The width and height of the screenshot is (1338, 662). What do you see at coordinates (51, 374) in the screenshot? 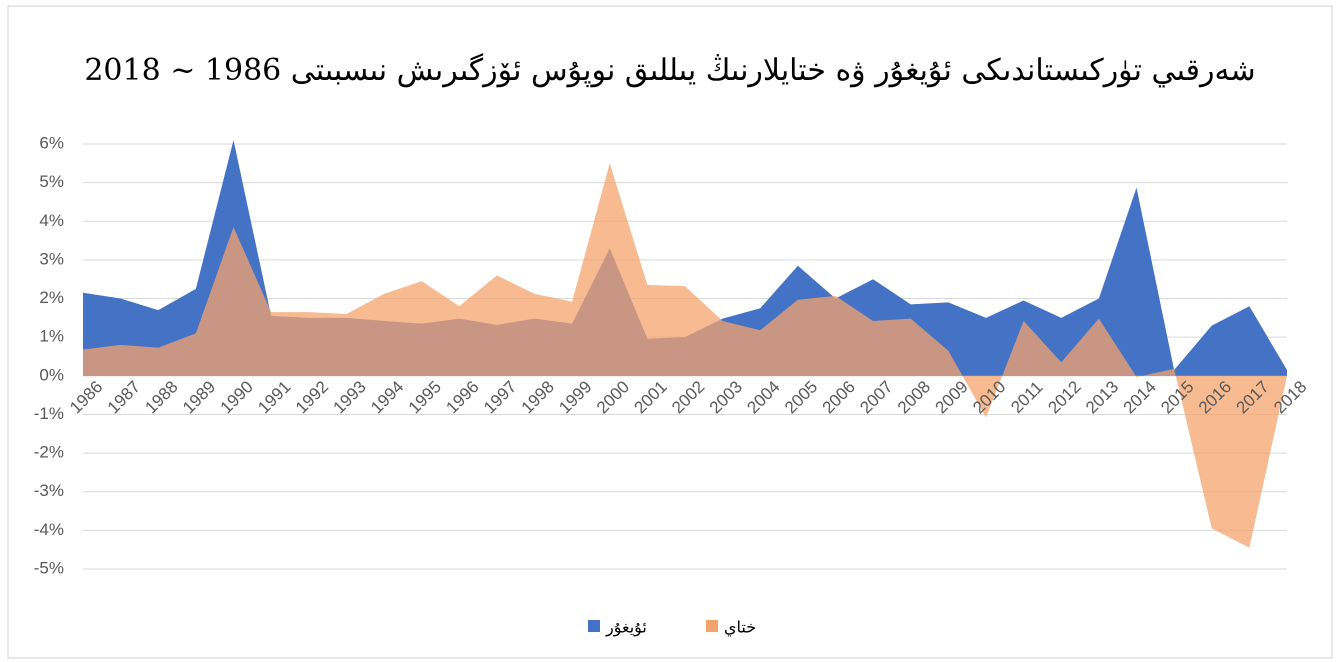
I see `y-tick-label: 0%` at bounding box center [51, 374].